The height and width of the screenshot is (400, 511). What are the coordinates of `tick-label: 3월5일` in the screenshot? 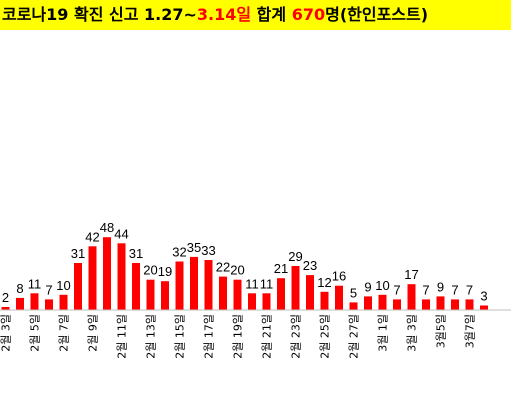 It's located at (441, 331).